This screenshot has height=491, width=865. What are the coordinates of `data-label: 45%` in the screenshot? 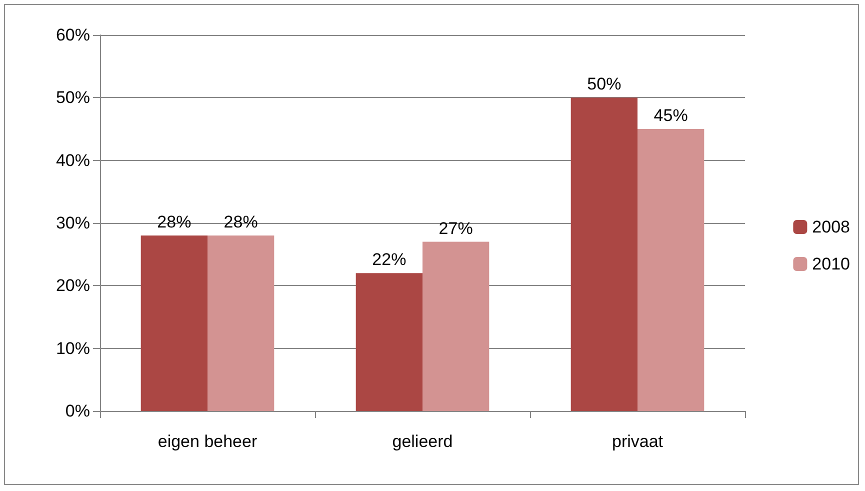 It's located at (671, 115).